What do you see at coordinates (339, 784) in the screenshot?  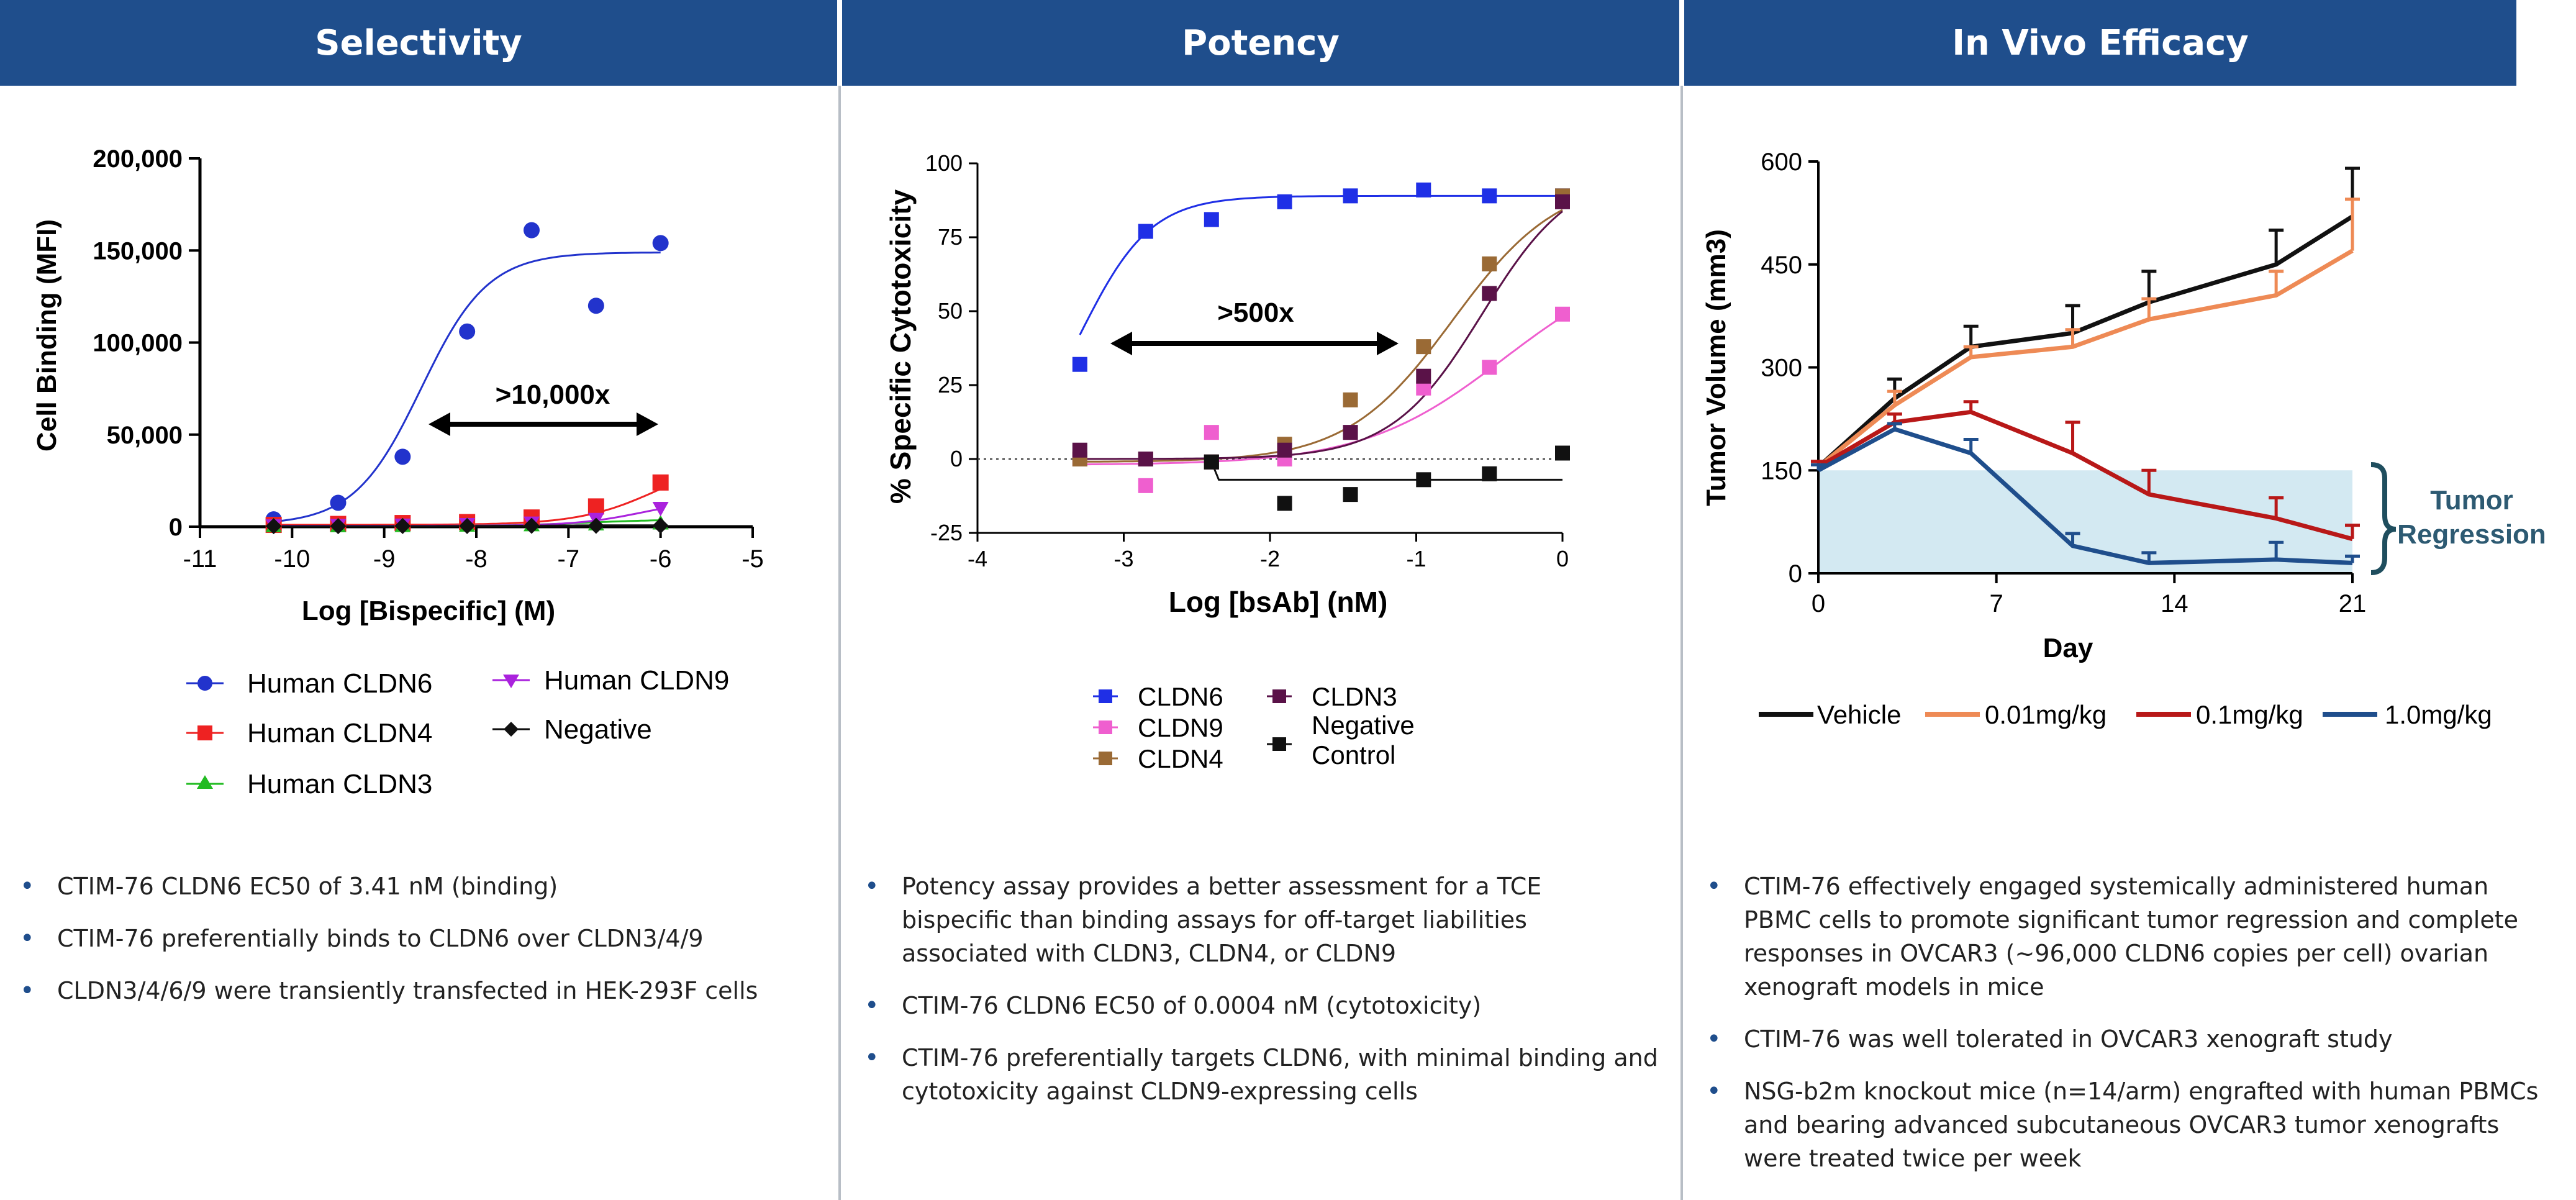 I see `legend-label: Human CLDN3` at bounding box center [339, 784].